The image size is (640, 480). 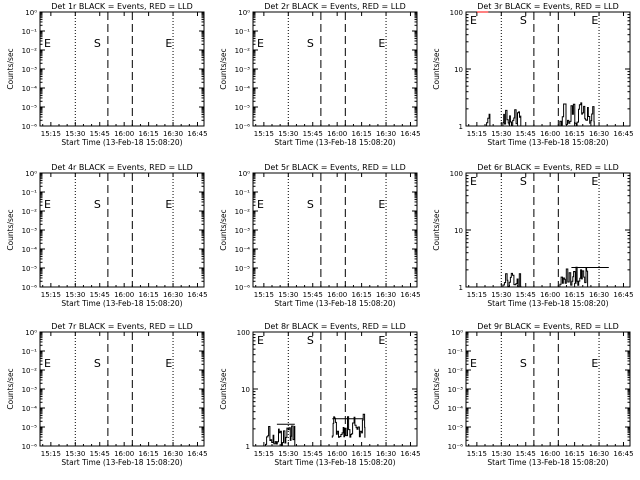 I want to click on y-tick-label: 1, so click(x=461, y=127).